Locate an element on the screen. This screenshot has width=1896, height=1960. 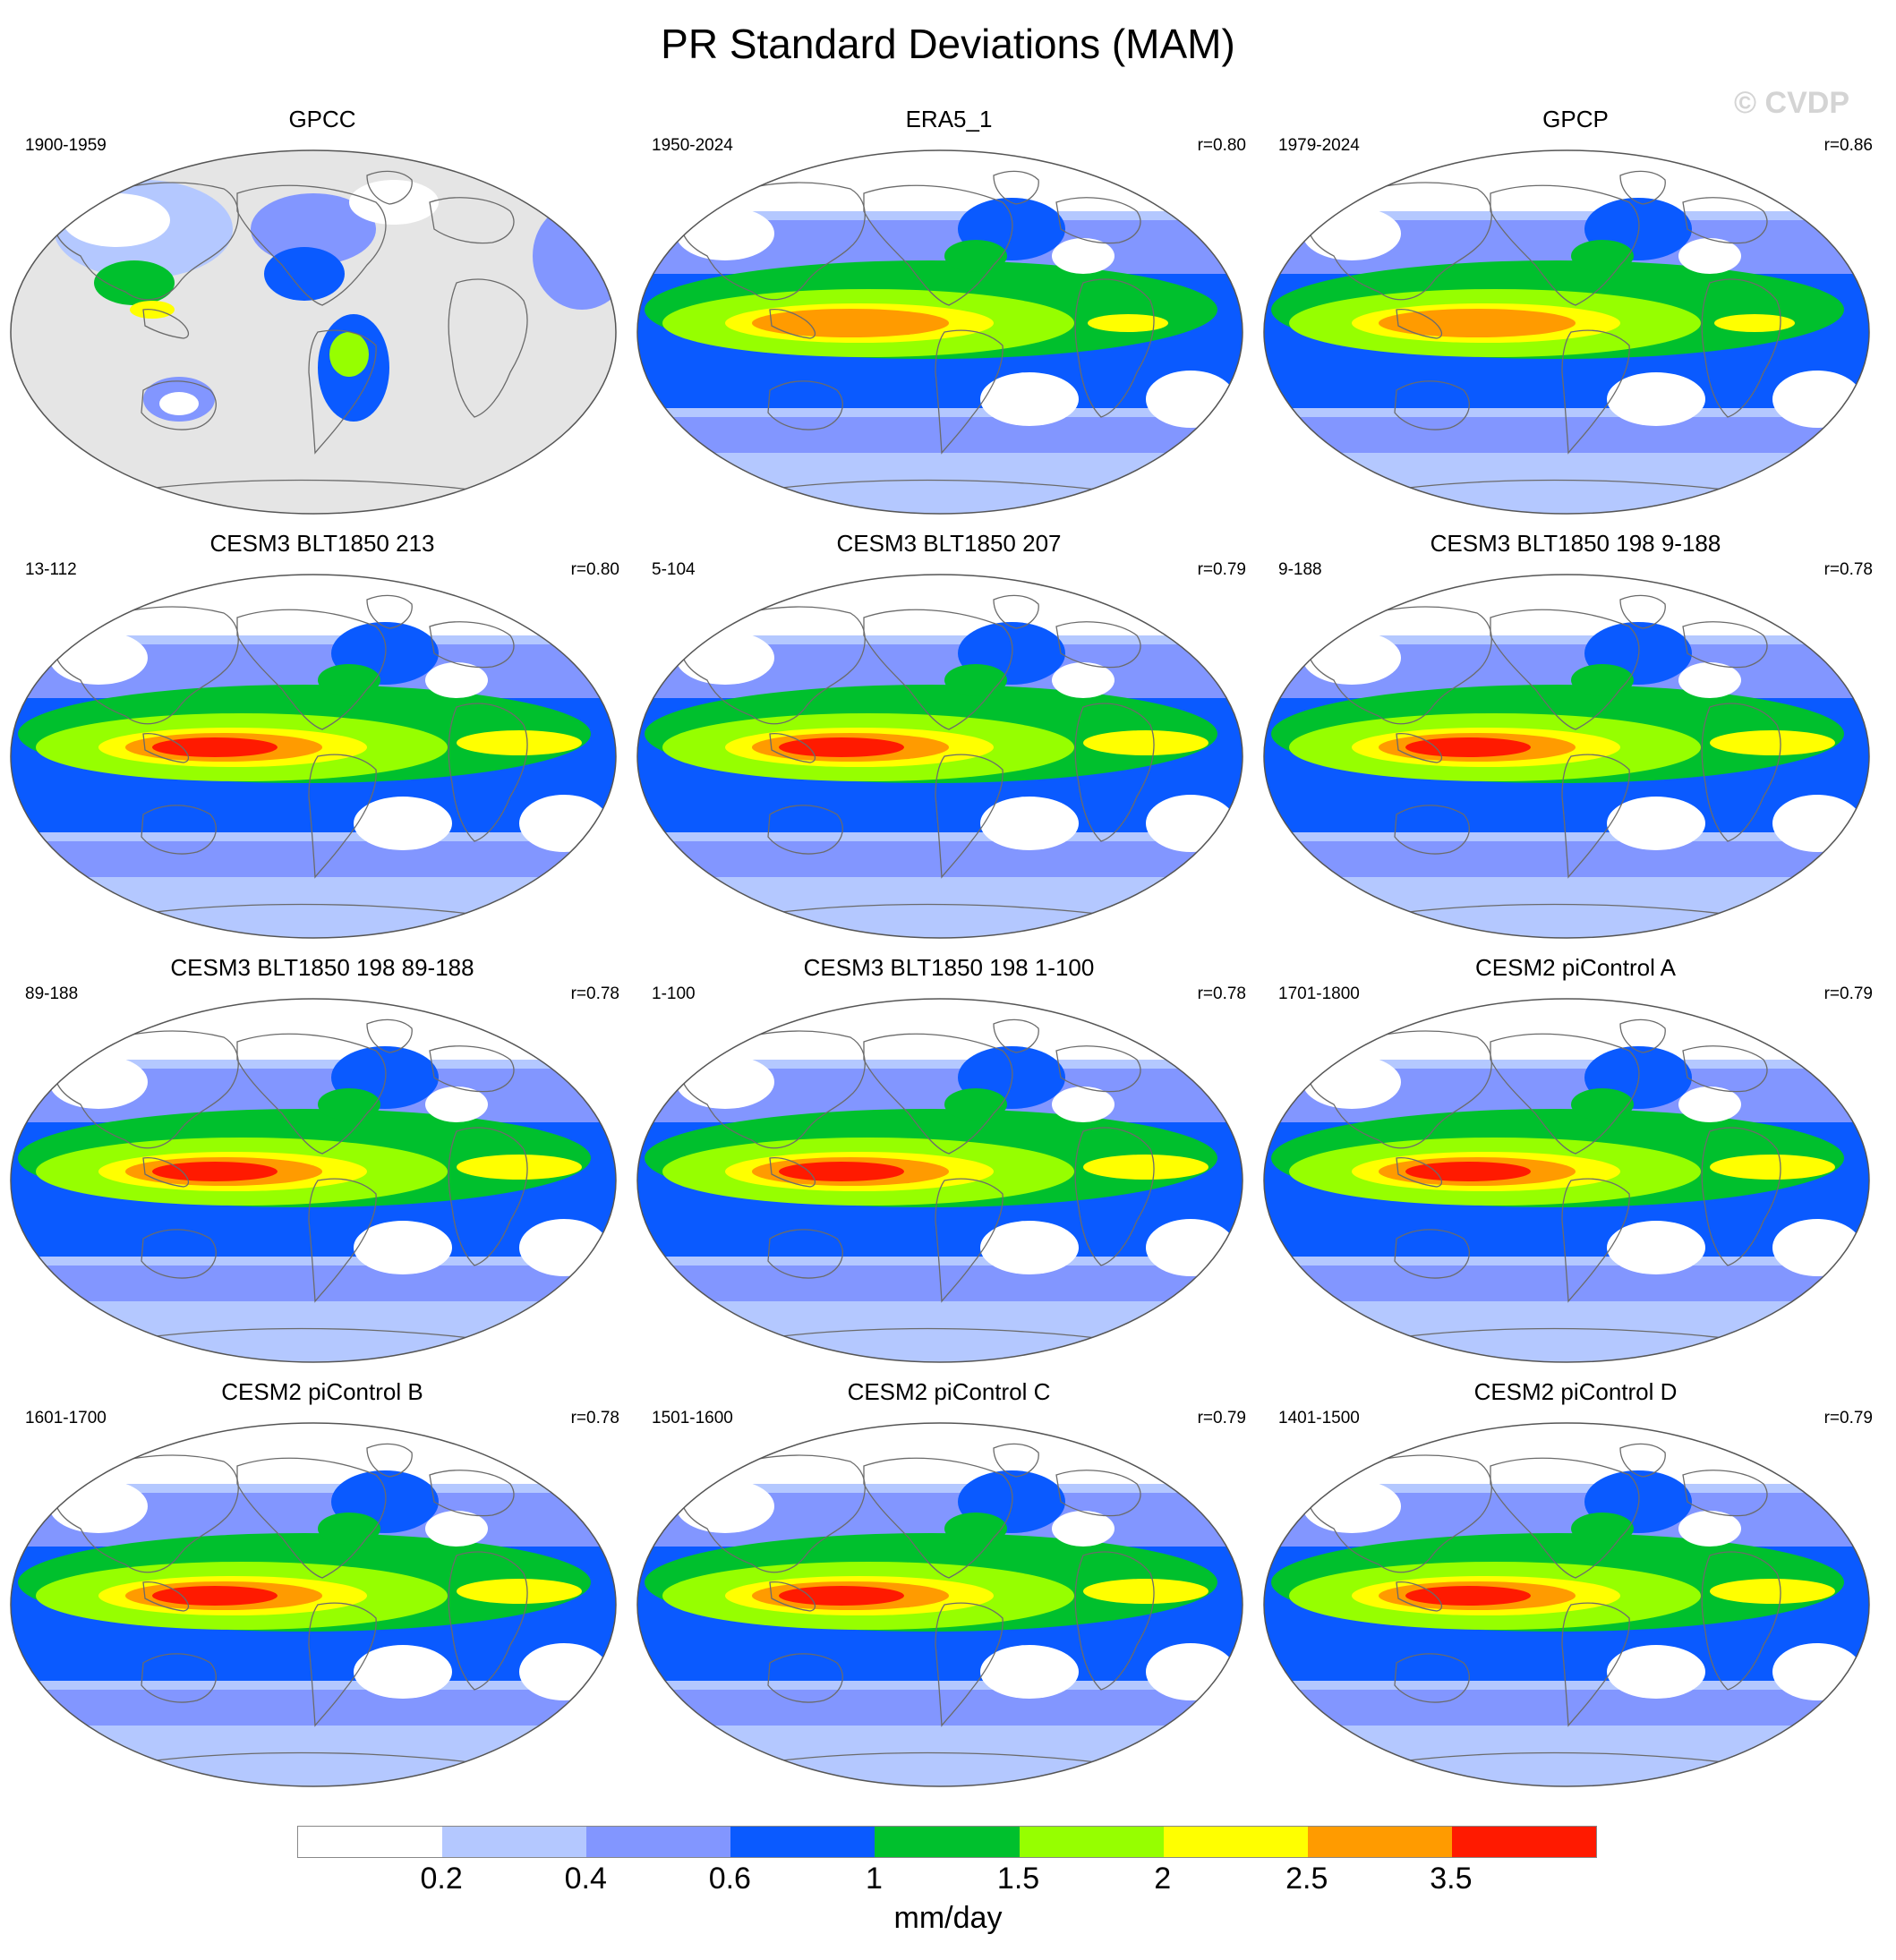
map-panel: CESM2 piControl D 1401-1500 r=0.79 is located at coordinates (1575, 1588).